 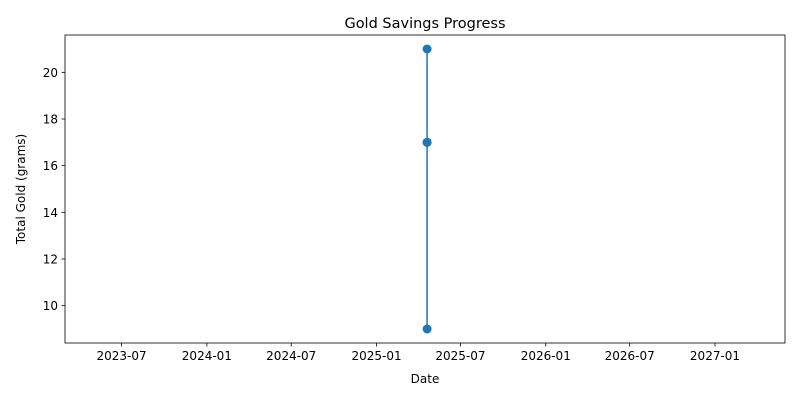 What do you see at coordinates (376, 356) in the screenshot?
I see `x-tick-label: 2025-01` at bounding box center [376, 356].